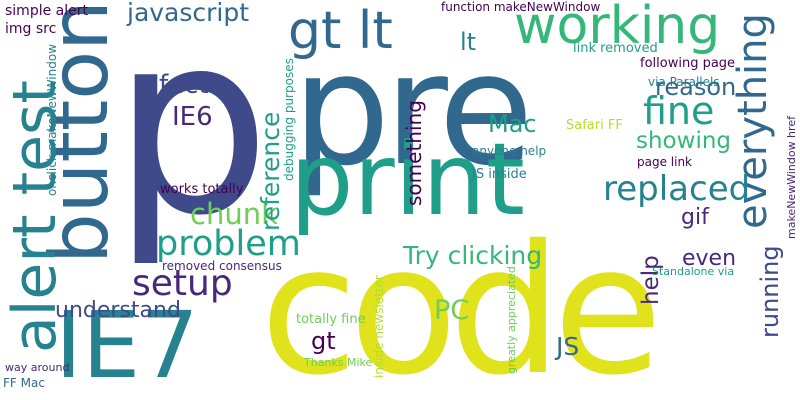 The image size is (800, 400). I want to click on word-anyone-help: anyone help, so click(509, 151).